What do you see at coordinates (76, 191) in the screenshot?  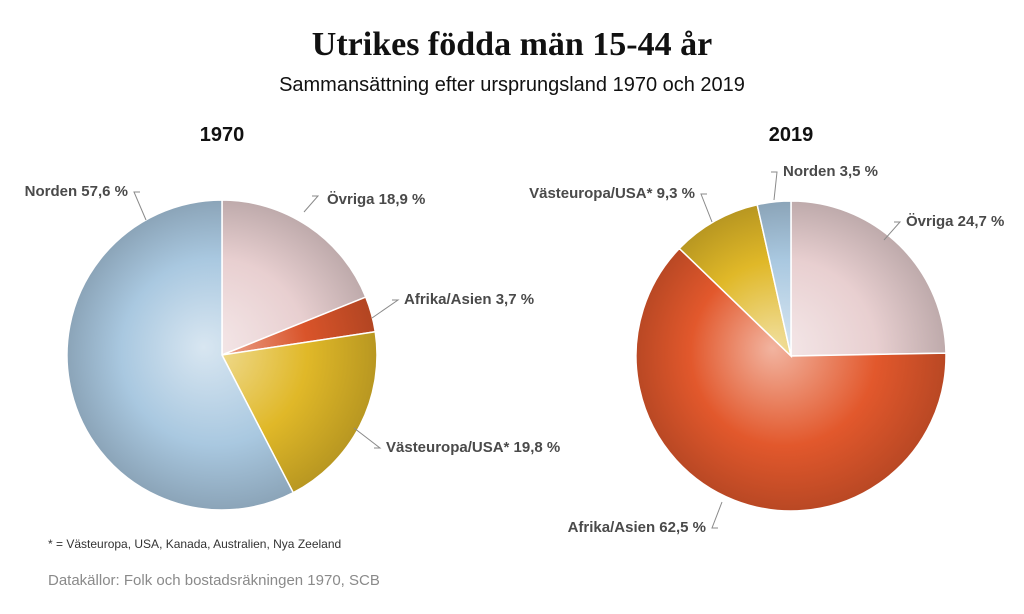 I see `slice-label-norden: Norden 57,6 %` at bounding box center [76, 191].